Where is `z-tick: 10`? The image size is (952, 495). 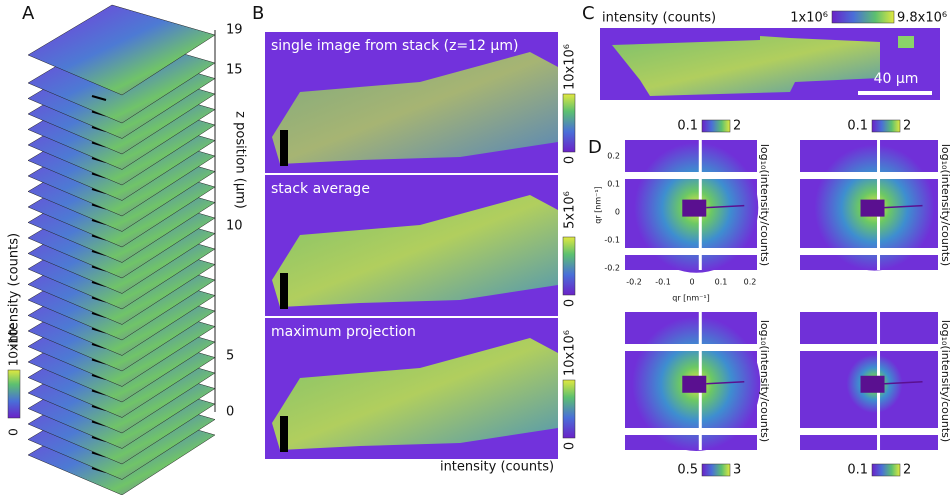 z-tick: 10 is located at coordinates (234, 226).